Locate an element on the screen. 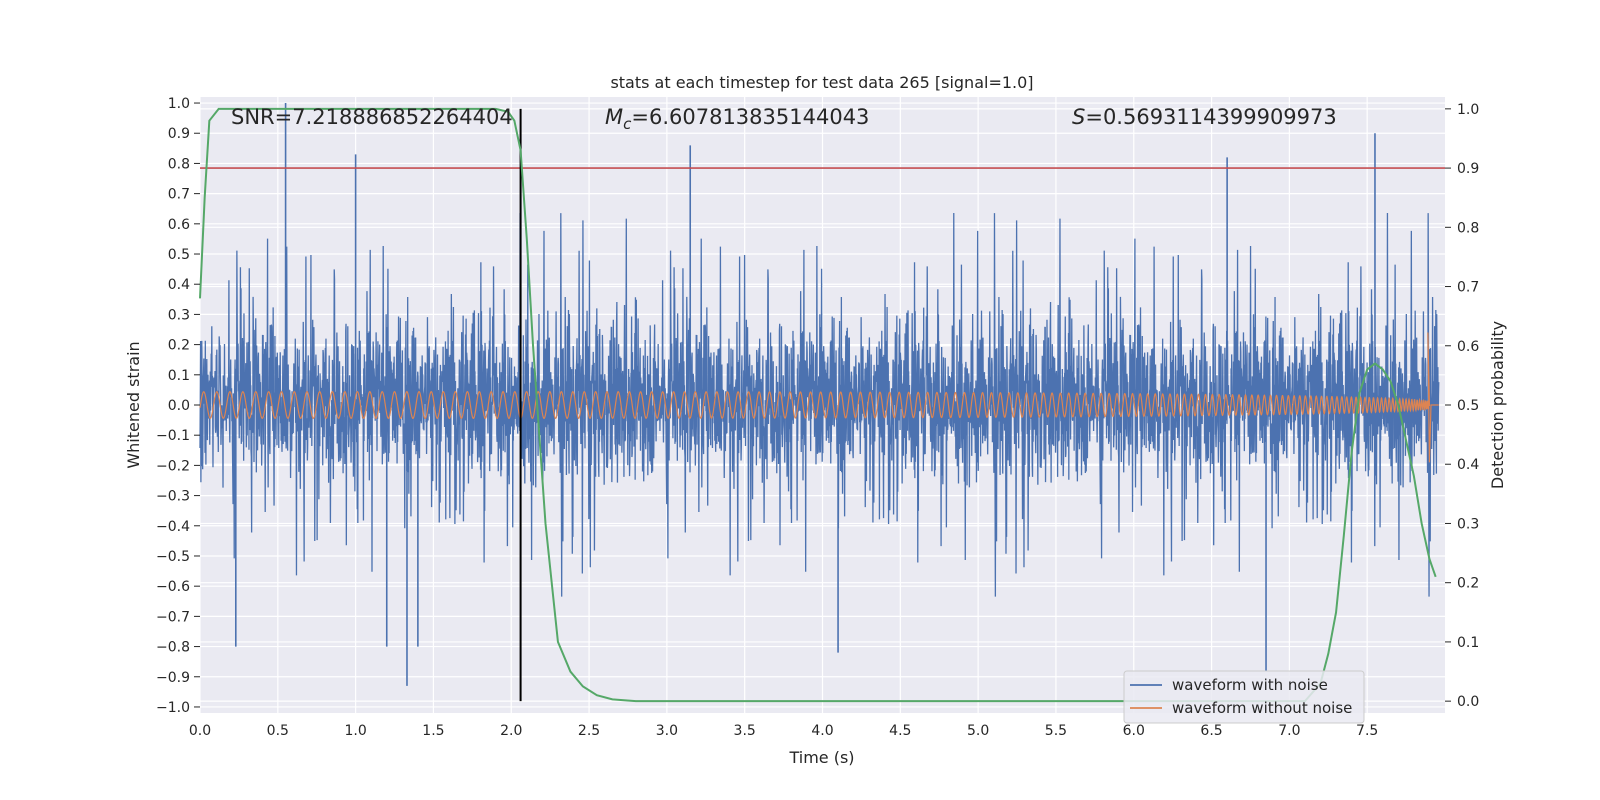 The image size is (1600, 800). y-tick-label: −0.1 is located at coordinates (173, 436).